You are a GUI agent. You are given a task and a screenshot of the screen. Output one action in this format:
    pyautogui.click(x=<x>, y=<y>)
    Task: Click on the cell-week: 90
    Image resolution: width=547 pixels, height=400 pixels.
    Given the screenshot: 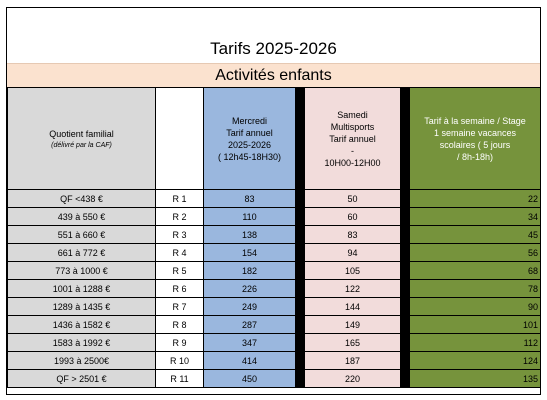 What is the action you would take?
    pyautogui.click(x=475, y=306)
    